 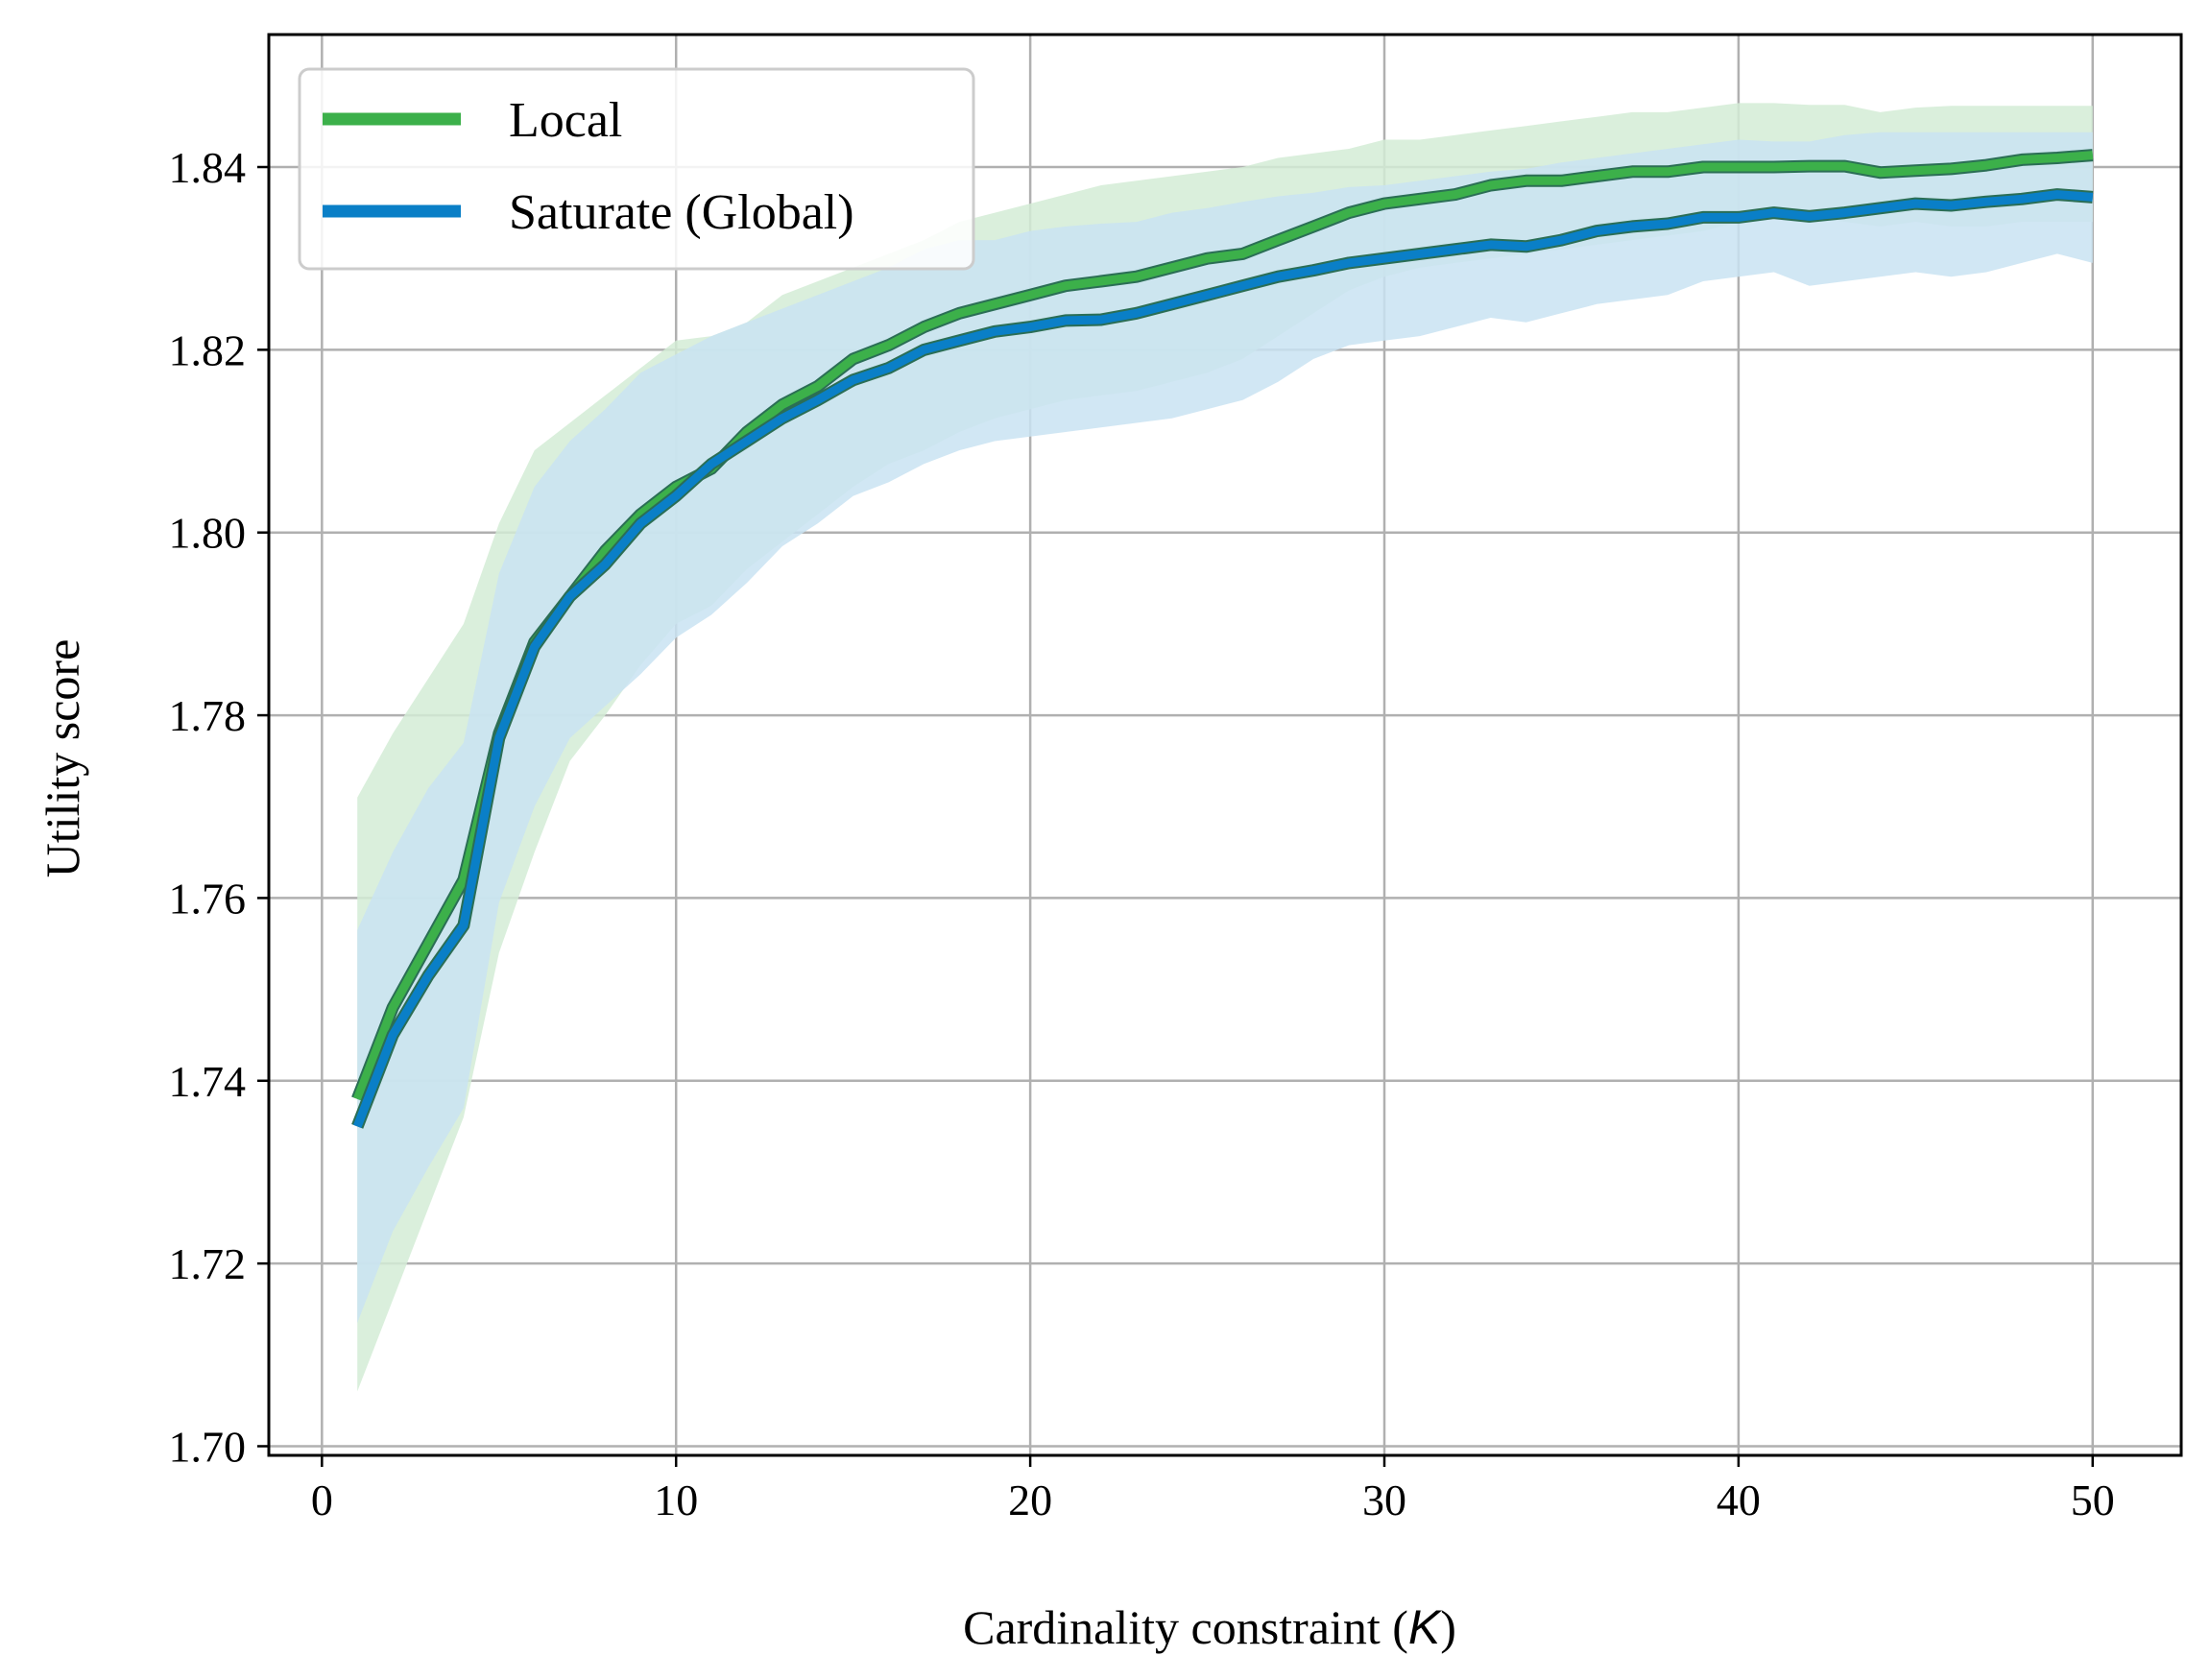 What do you see at coordinates (1384, 1500) in the screenshot?
I see `x-tick-label: 30` at bounding box center [1384, 1500].